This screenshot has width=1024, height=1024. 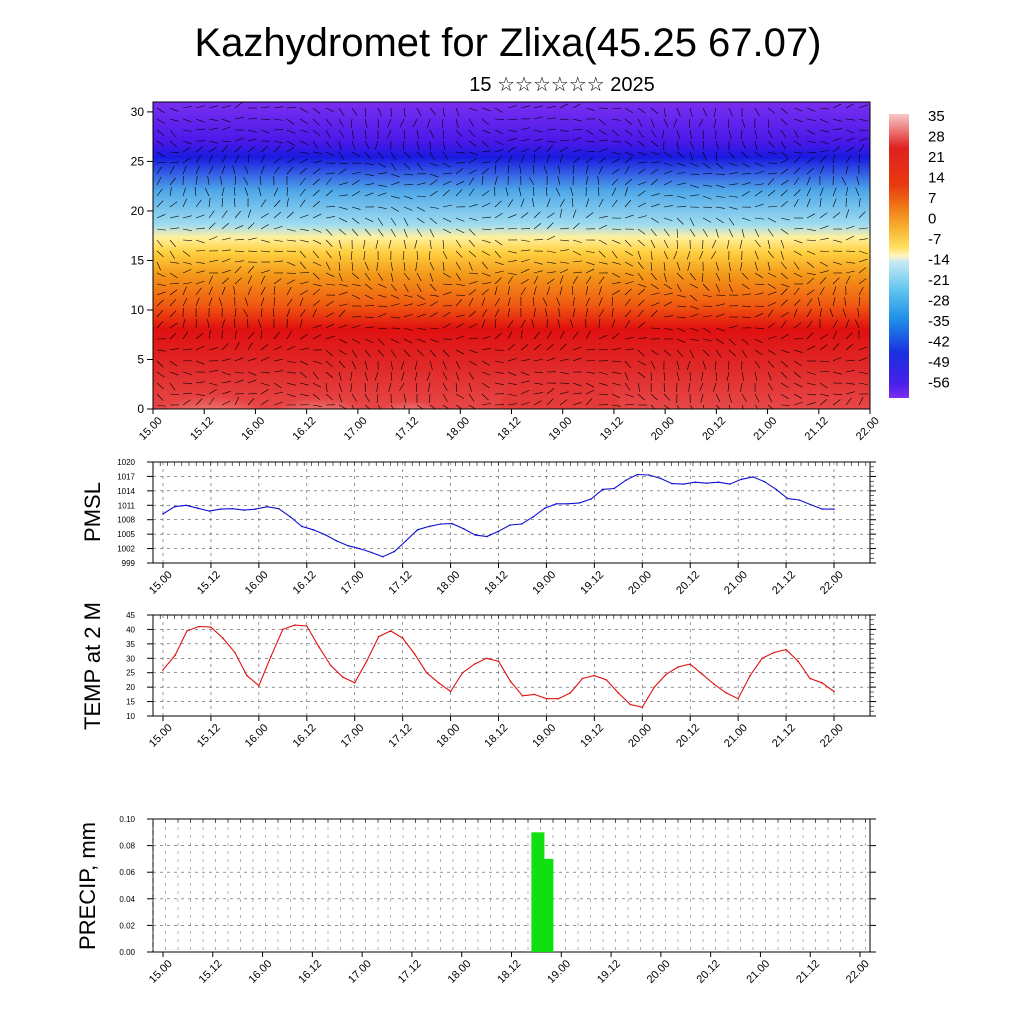 What do you see at coordinates (126, 534) in the screenshot?
I see `y-tick-label: 1005` at bounding box center [126, 534].